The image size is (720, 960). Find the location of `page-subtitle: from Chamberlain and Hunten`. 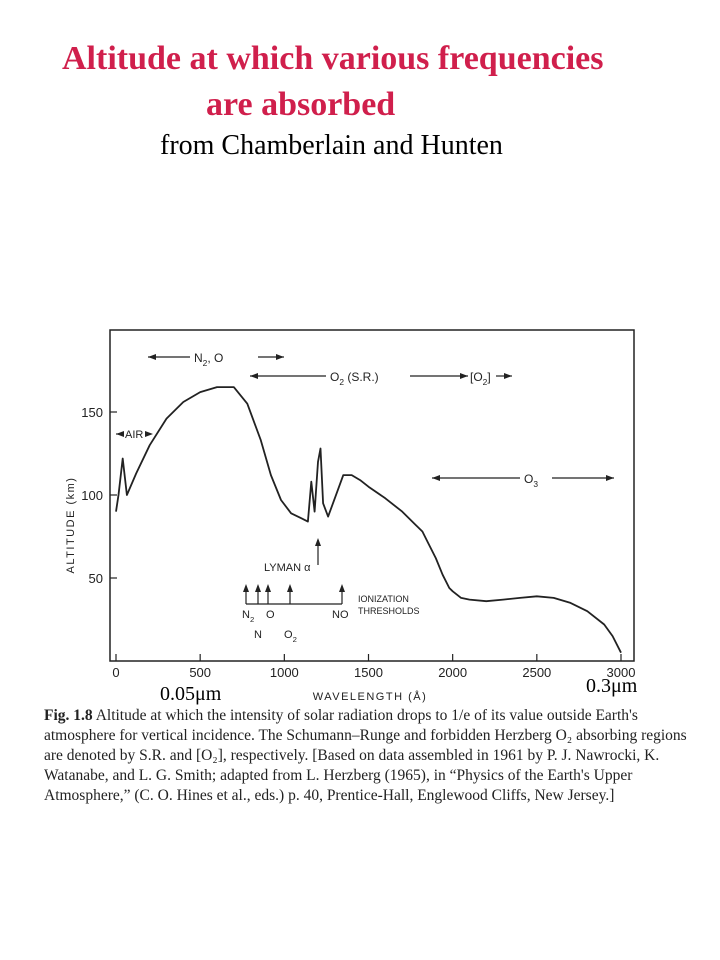

page-subtitle: from Chamberlain and Hunten is located at coordinates (331, 145).